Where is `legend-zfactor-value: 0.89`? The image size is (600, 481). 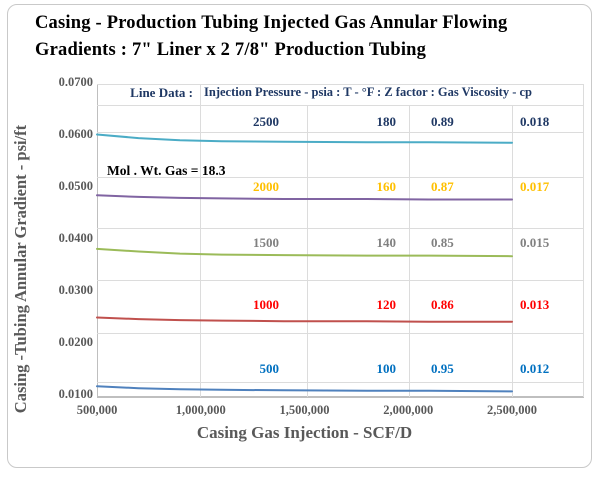
legend-zfactor-value: 0.89 is located at coordinates (442, 121).